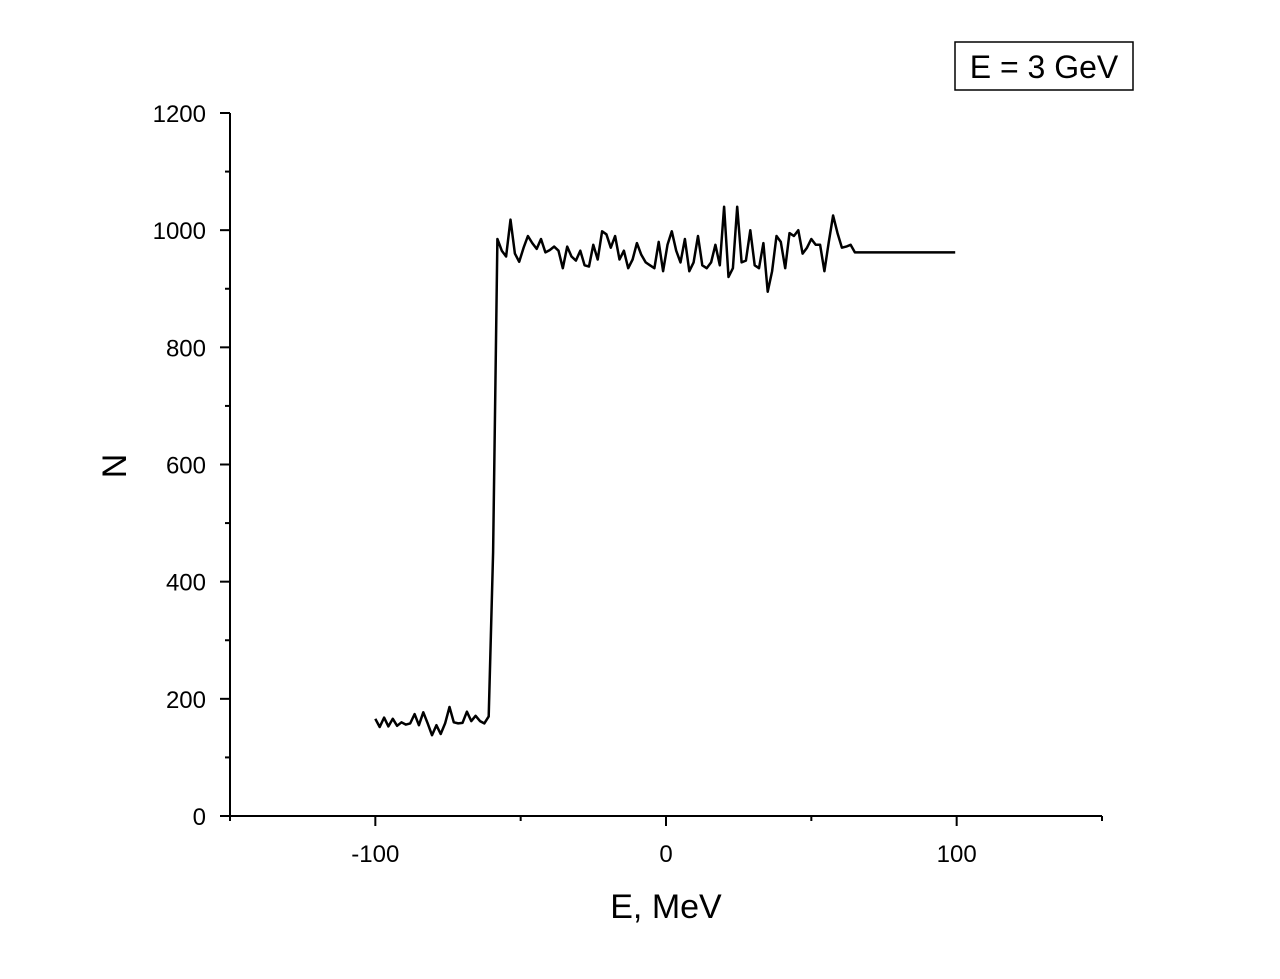 This screenshot has width=1280, height=979. Describe the element at coordinates (199, 817) in the screenshot. I see `y-tick-label: 0` at that location.